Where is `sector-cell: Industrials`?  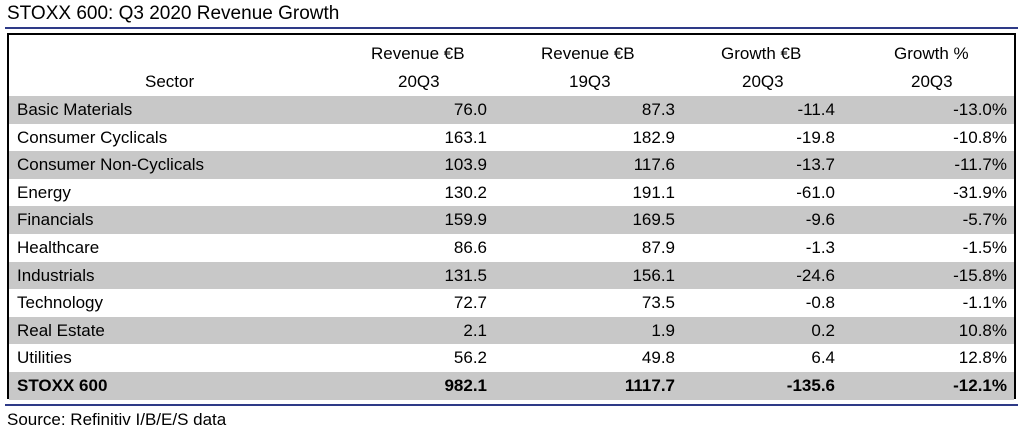 sector-cell: Industrials is located at coordinates (56, 275).